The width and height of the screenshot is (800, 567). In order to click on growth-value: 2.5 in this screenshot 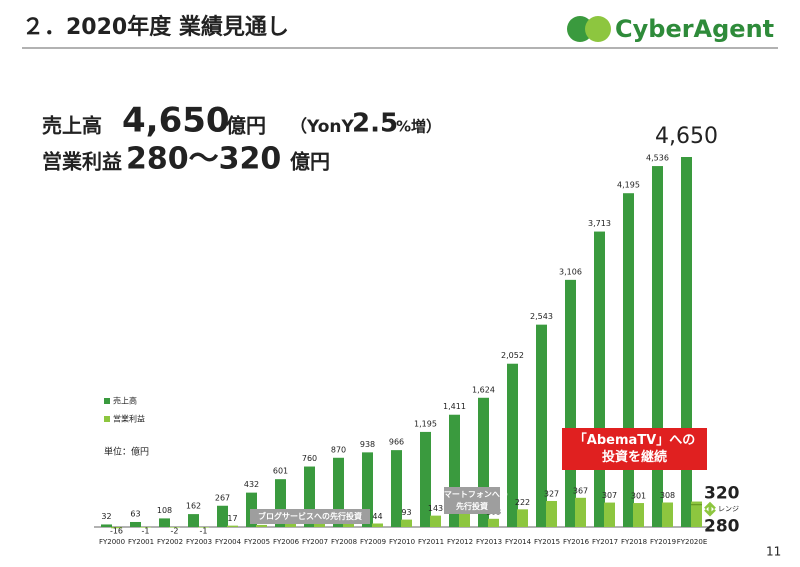, I will do `click(375, 124)`.